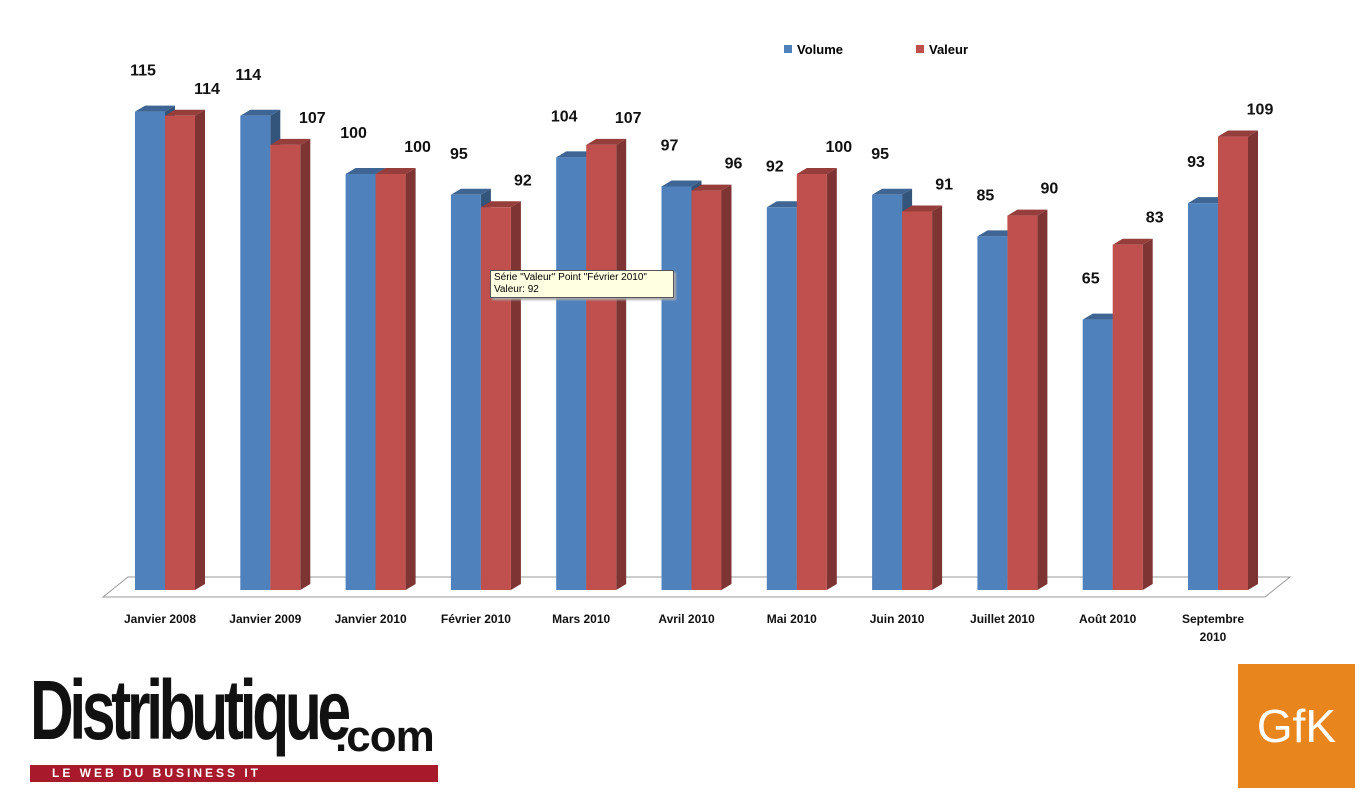  Describe the element at coordinates (581, 619) in the screenshot. I see `x-tick-label: Mars 2010` at that location.